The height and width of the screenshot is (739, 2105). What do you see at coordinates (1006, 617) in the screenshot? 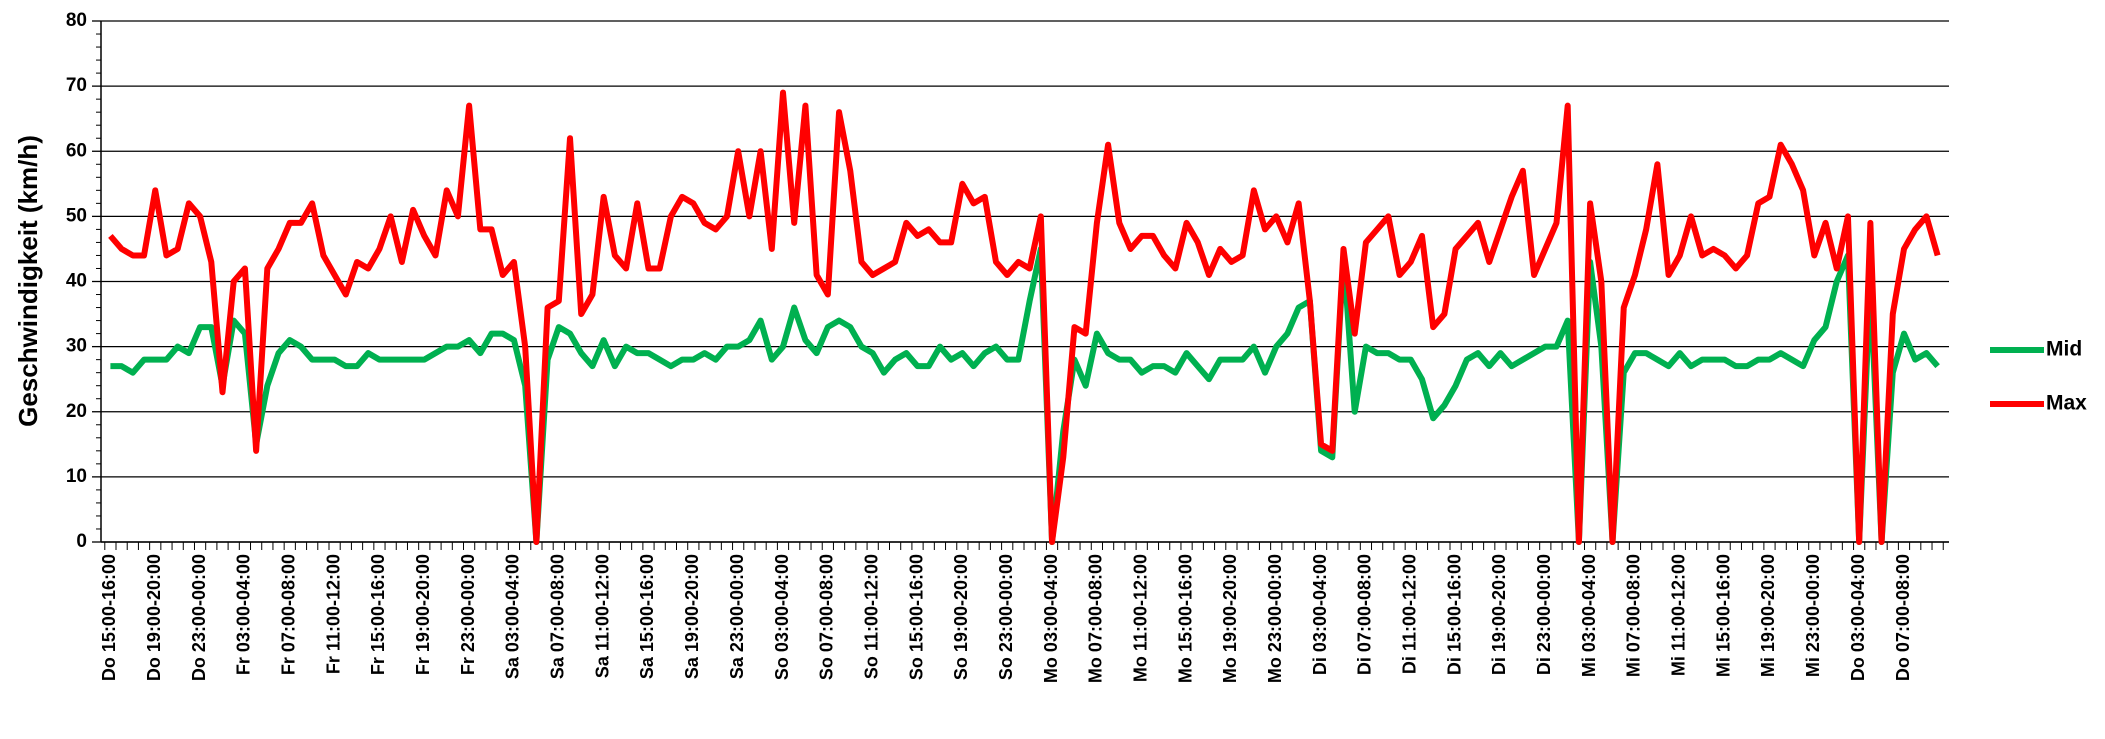
I see `x-tick-label: So 23:00-00:00` at bounding box center [1006, 617].